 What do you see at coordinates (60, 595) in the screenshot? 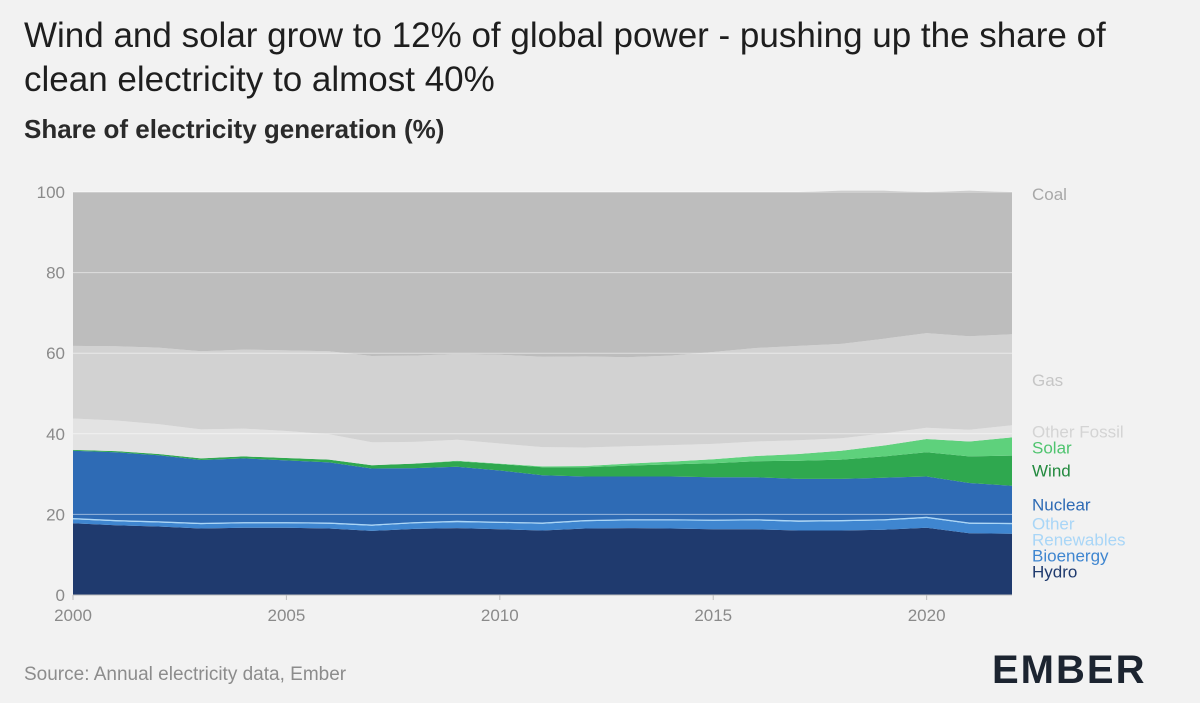
I see `y-tick-label: 0` at bounding box center [60, 595].